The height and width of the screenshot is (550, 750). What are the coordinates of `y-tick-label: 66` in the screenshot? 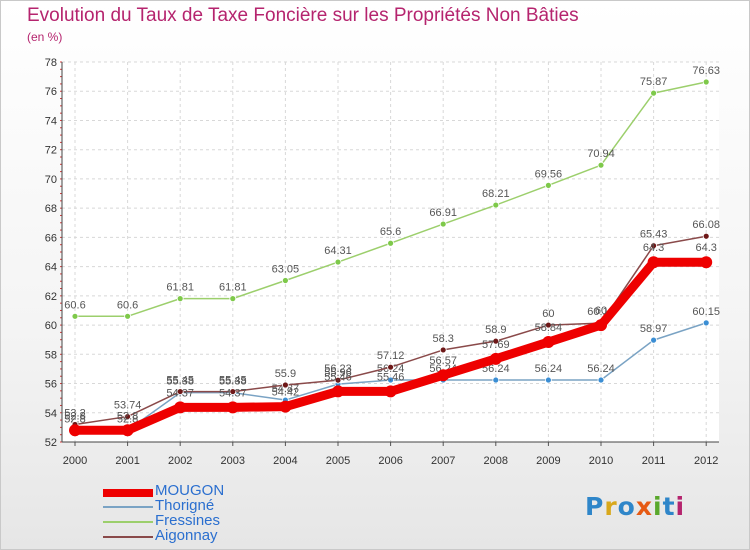 It's located at (51, 238).